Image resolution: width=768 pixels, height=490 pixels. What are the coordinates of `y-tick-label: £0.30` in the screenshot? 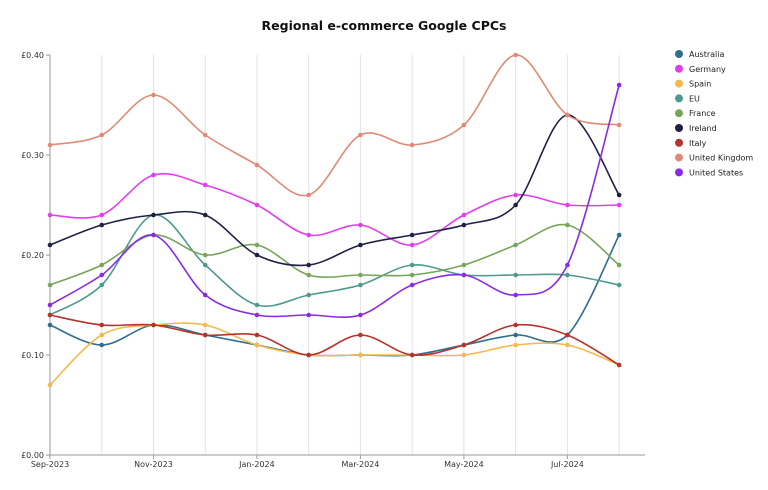 It's located at (32, 155).